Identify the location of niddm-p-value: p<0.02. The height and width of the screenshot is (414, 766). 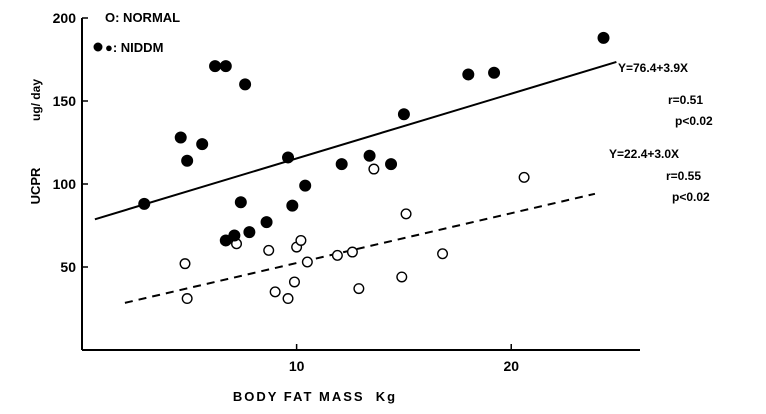
(694, 121).